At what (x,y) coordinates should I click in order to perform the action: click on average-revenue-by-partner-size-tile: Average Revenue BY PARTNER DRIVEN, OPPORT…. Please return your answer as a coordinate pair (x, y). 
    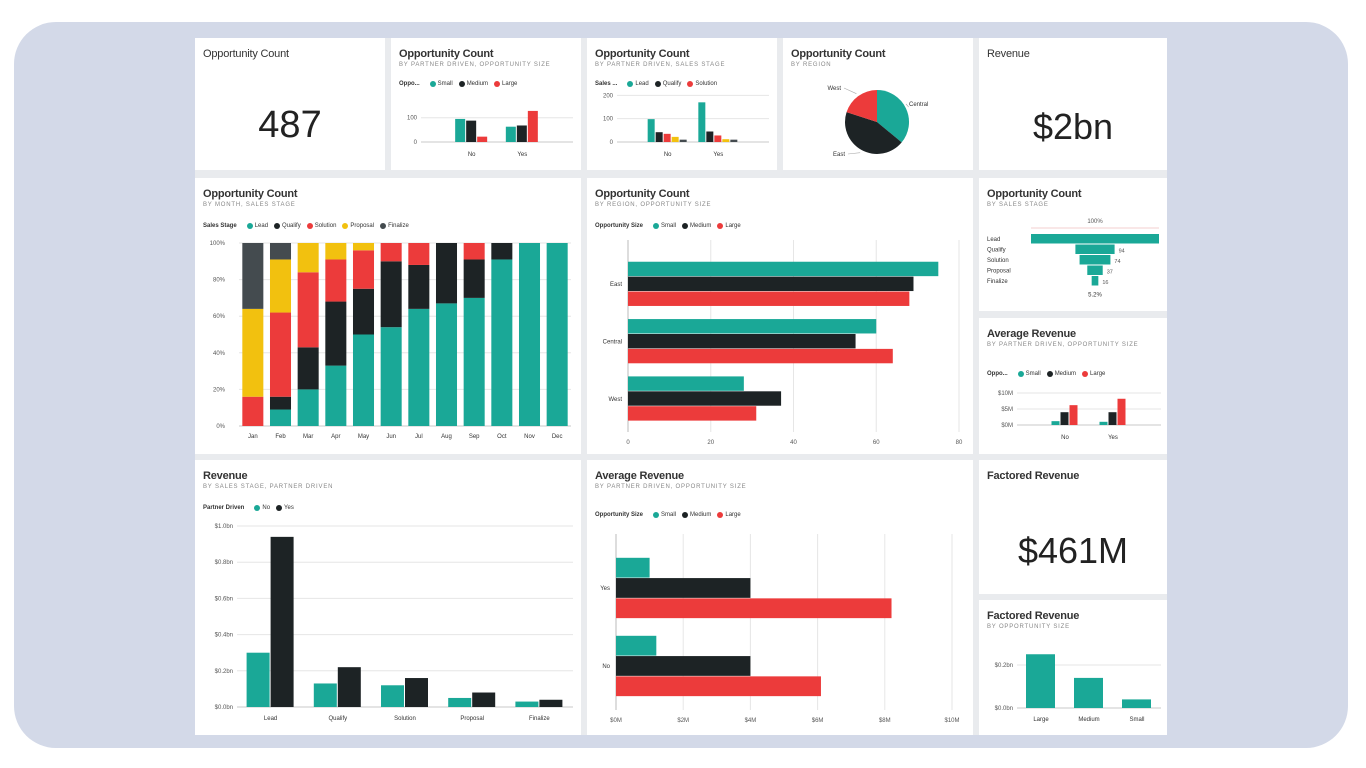
    Looking at the image, I should click on (780, 597).